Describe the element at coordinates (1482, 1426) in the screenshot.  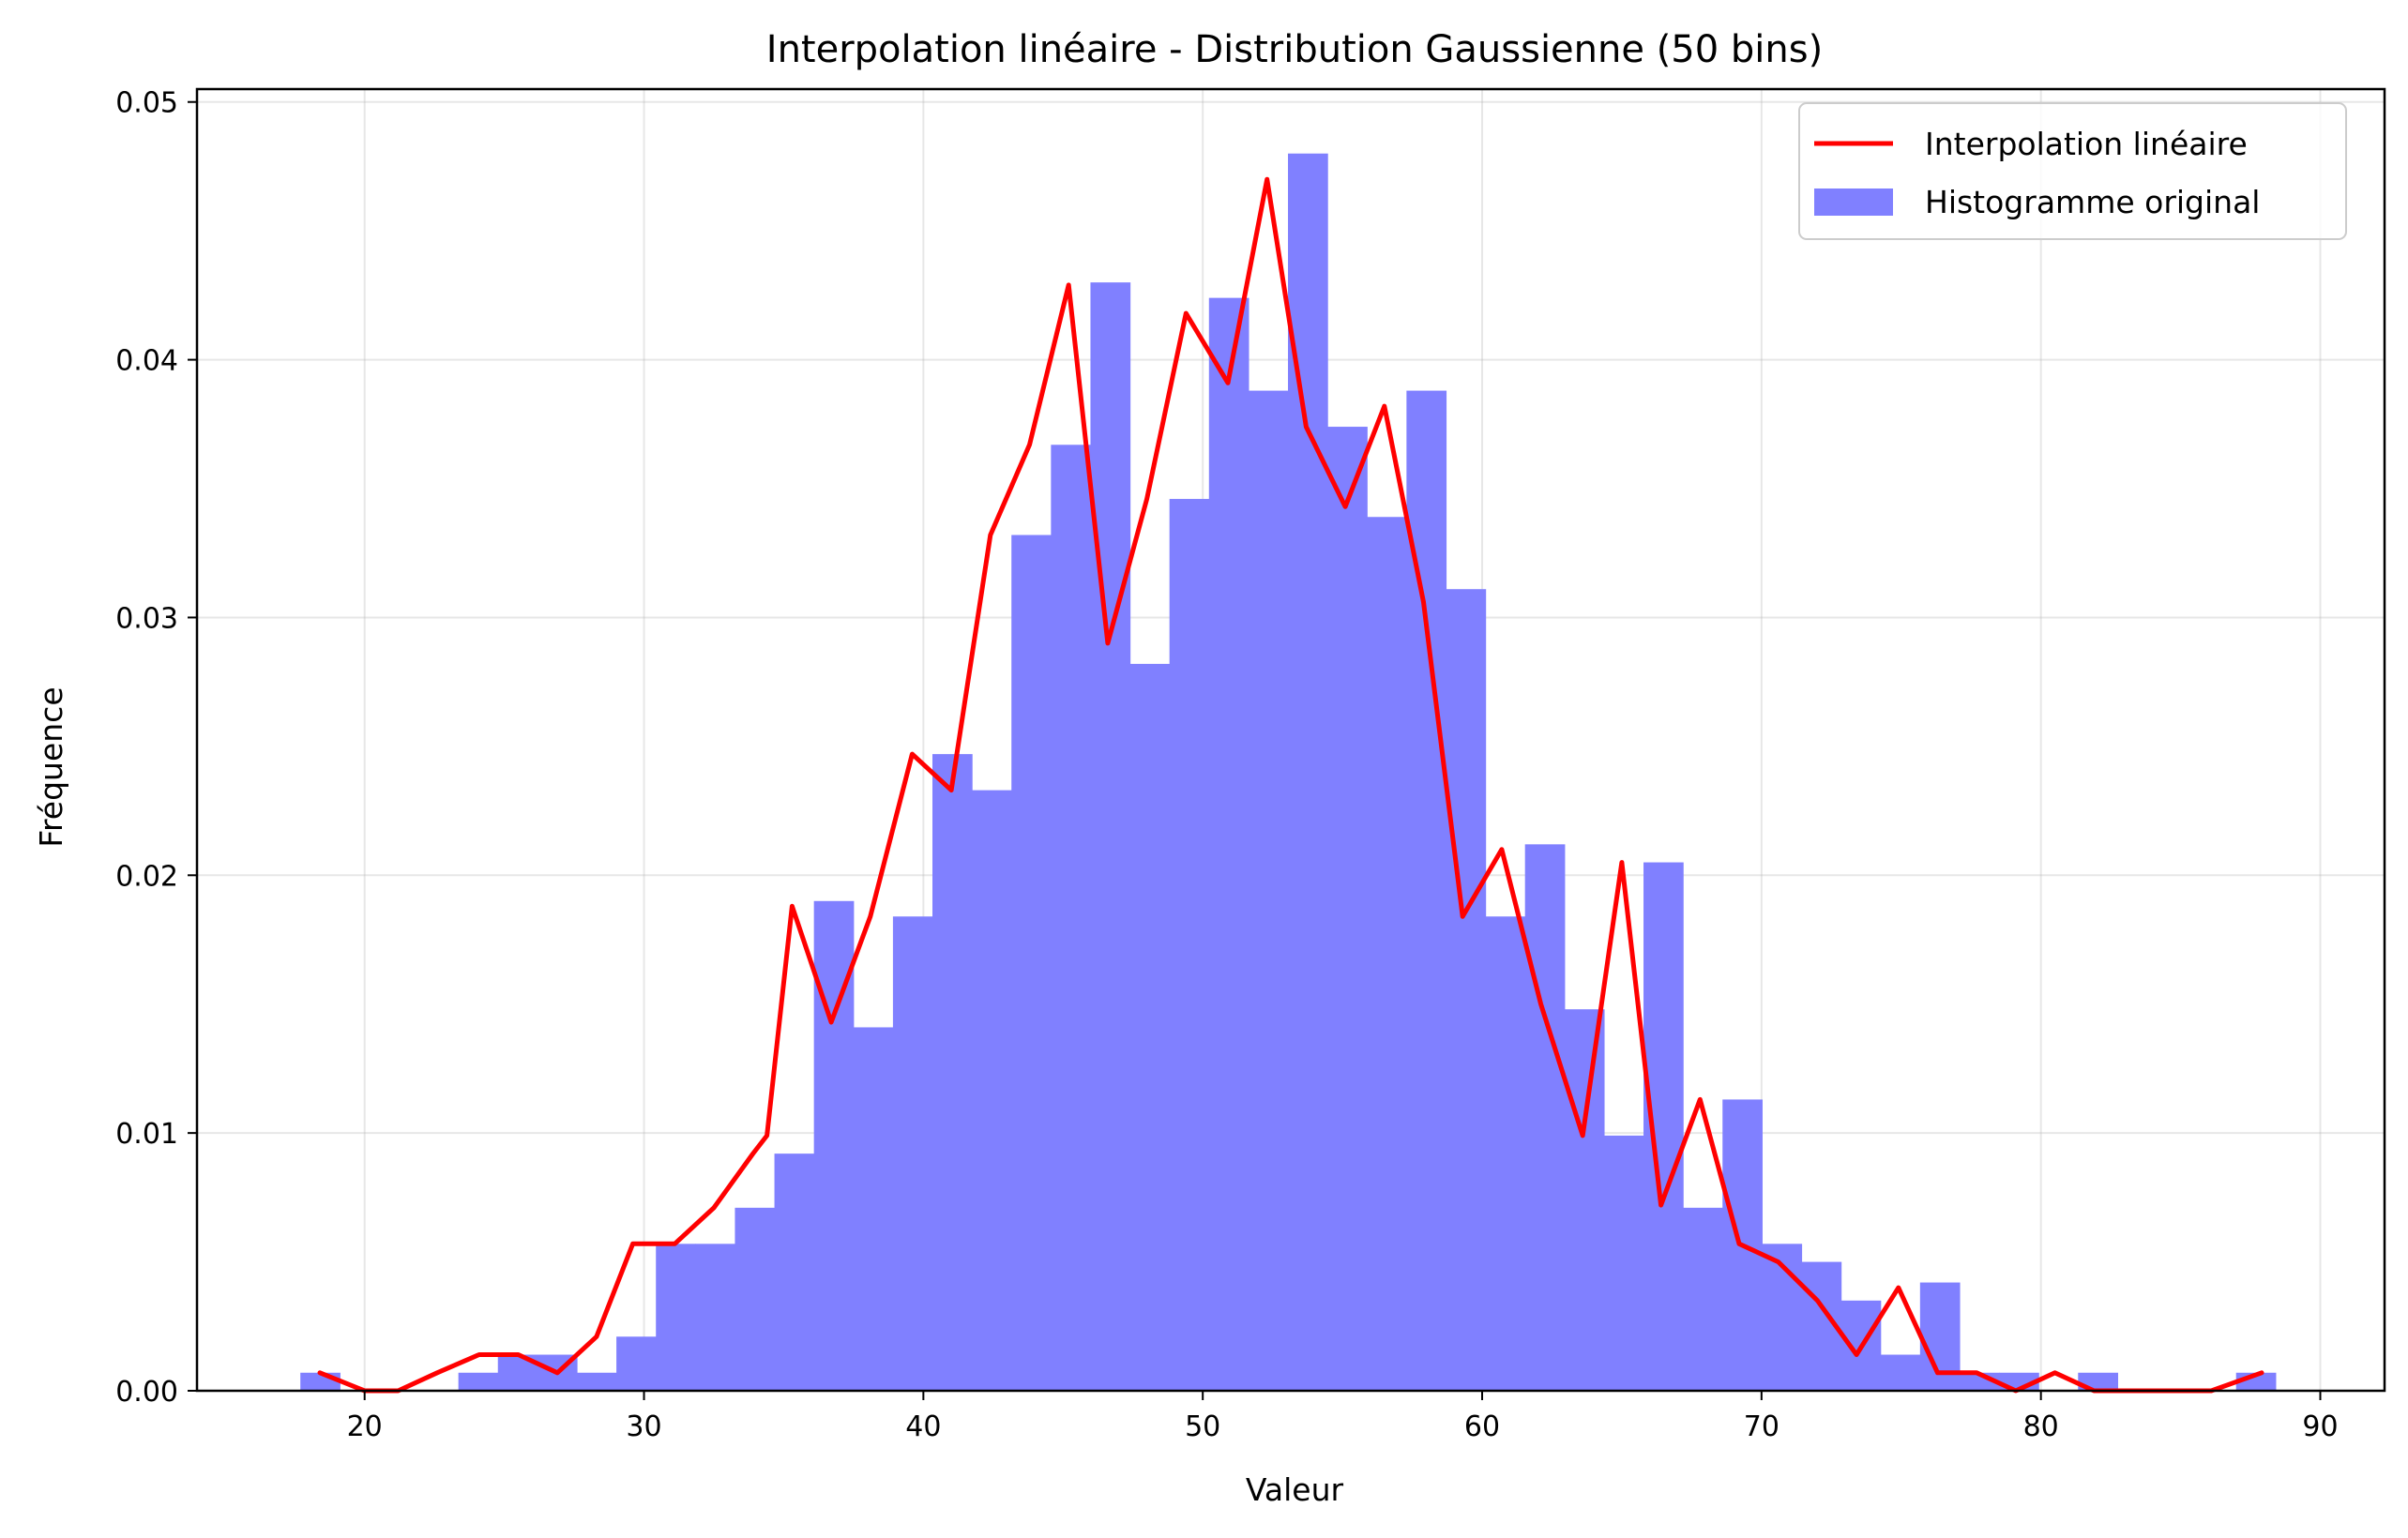
I see `x-tick-label-4: 60` at that location.